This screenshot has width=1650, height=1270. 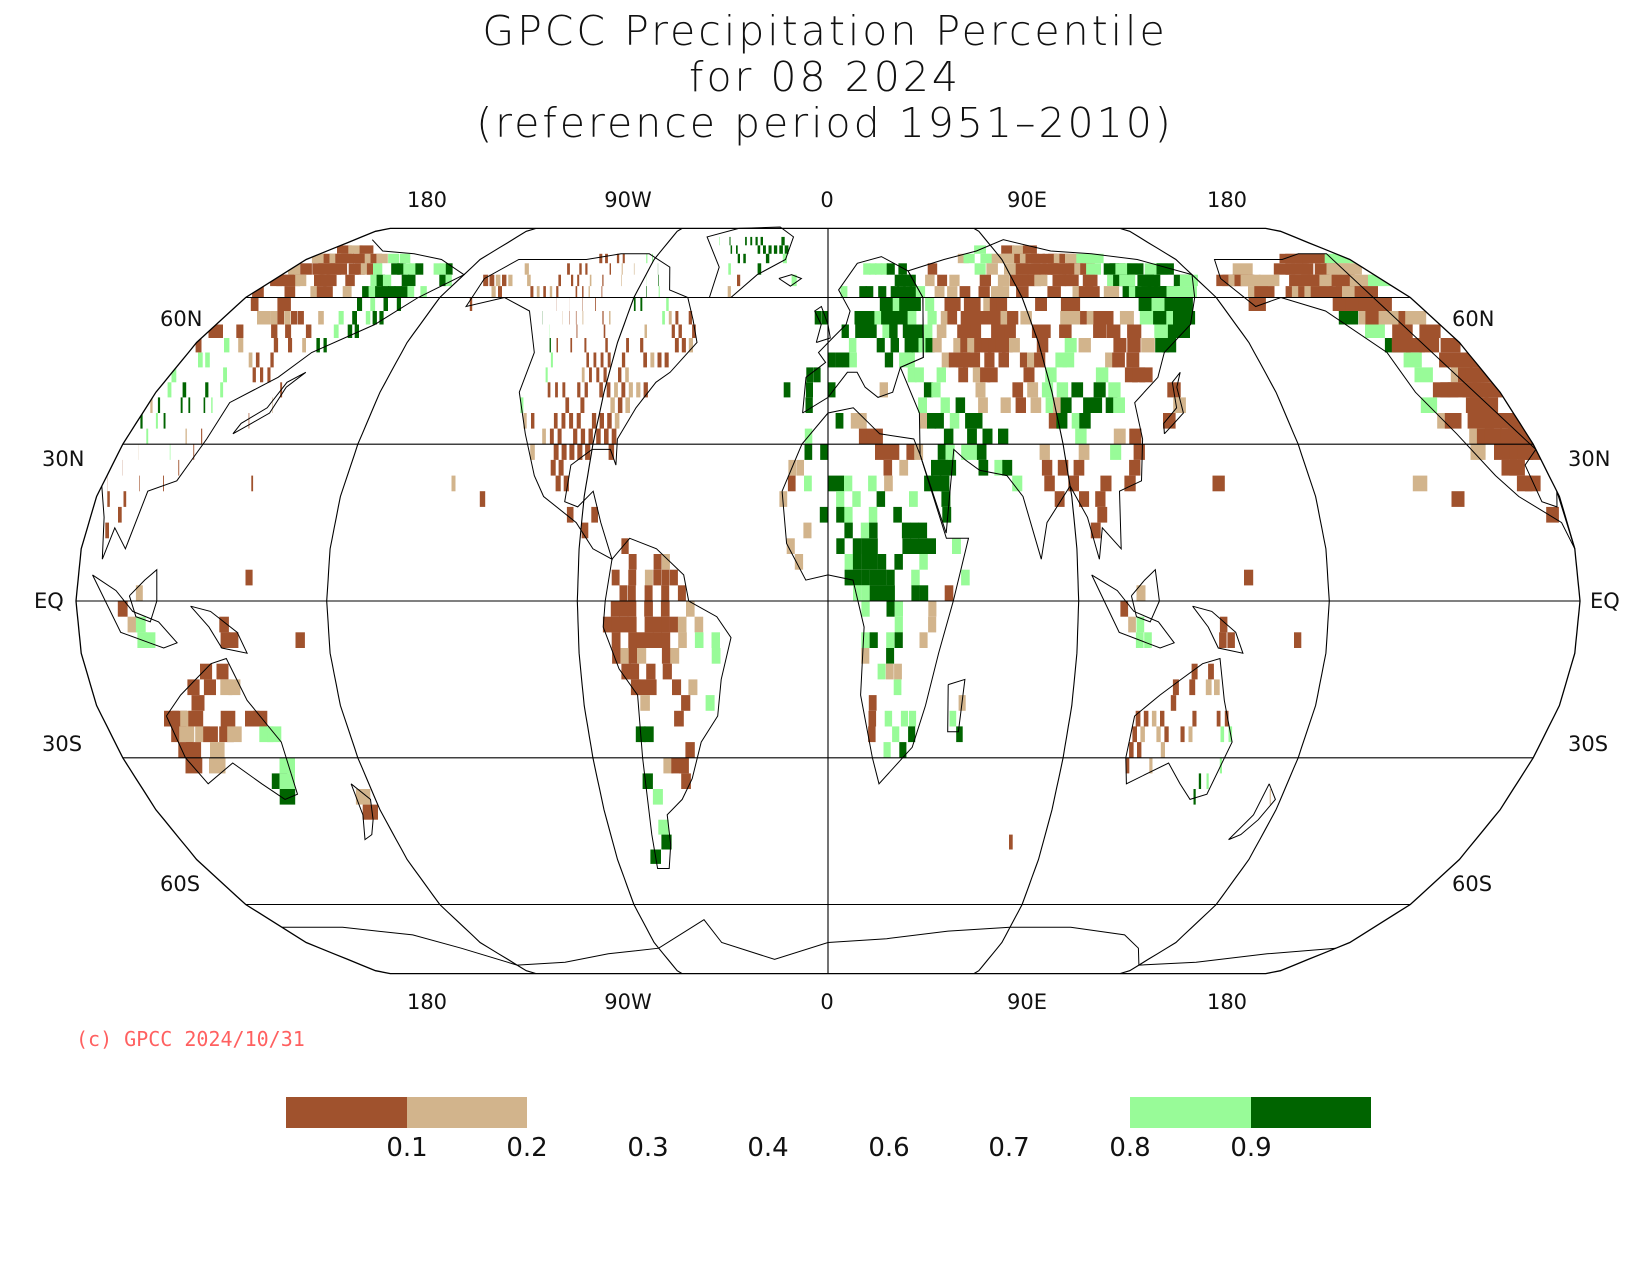 I want to click on lat-label-right-30s: 30S, so click(x=1588, y=744).